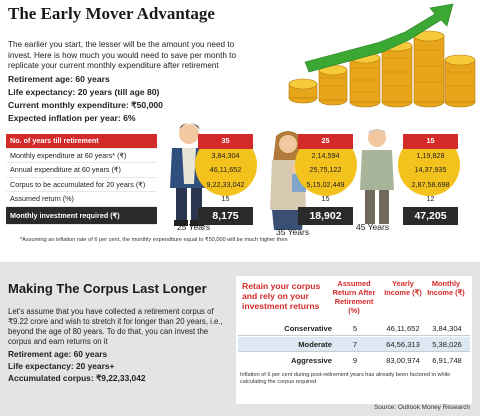  I want to click on row-monthly: 6,91,748, so click(447, 360).